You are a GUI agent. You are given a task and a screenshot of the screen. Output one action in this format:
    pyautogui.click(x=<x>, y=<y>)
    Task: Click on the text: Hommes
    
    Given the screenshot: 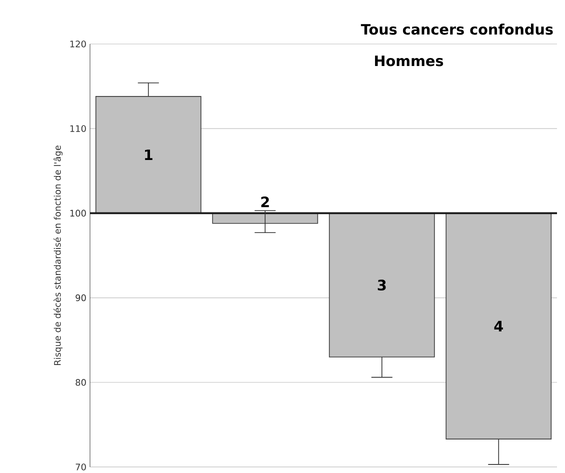 What is the action you would take?
    pyautogui.click(x=409, y=61)
    